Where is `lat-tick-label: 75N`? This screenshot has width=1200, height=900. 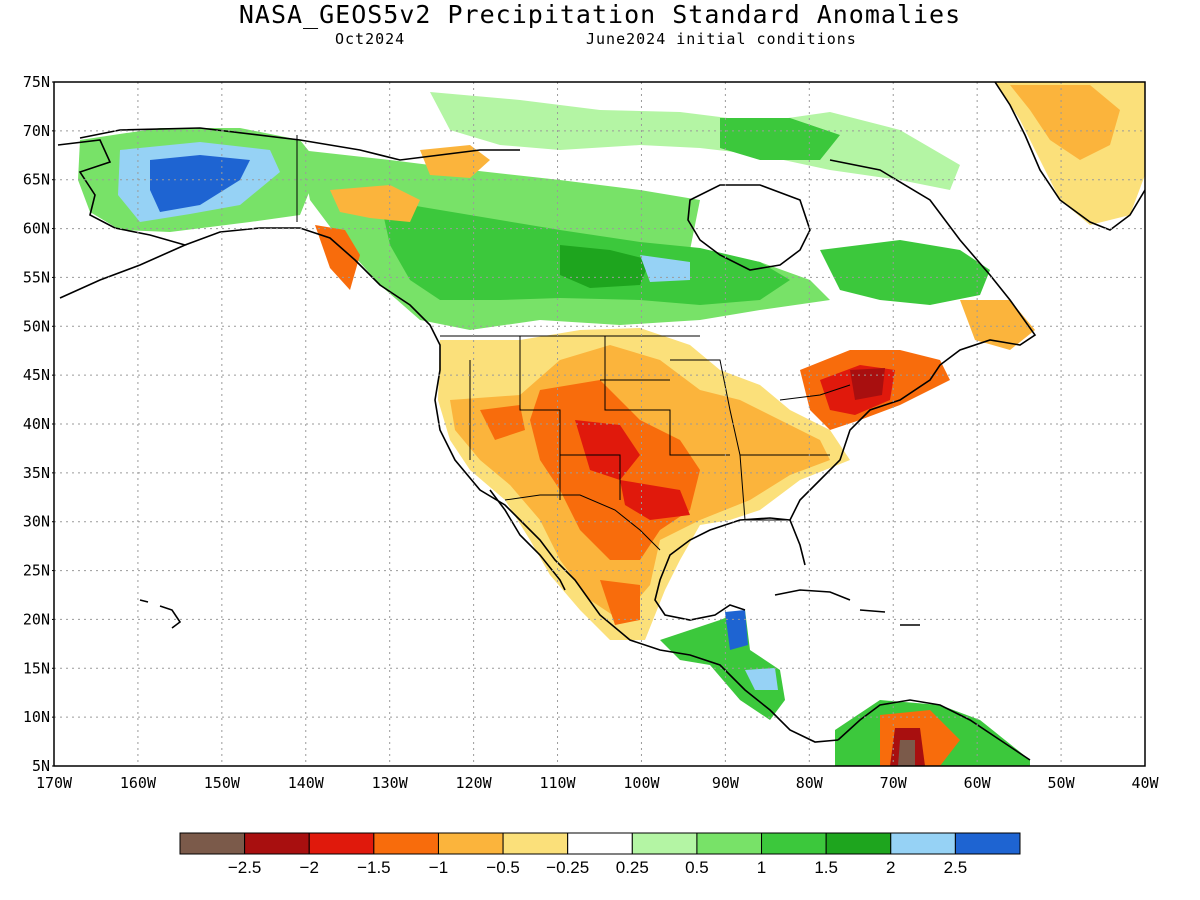 lat-tick-label: 75N is located at coordinates (36, 82).